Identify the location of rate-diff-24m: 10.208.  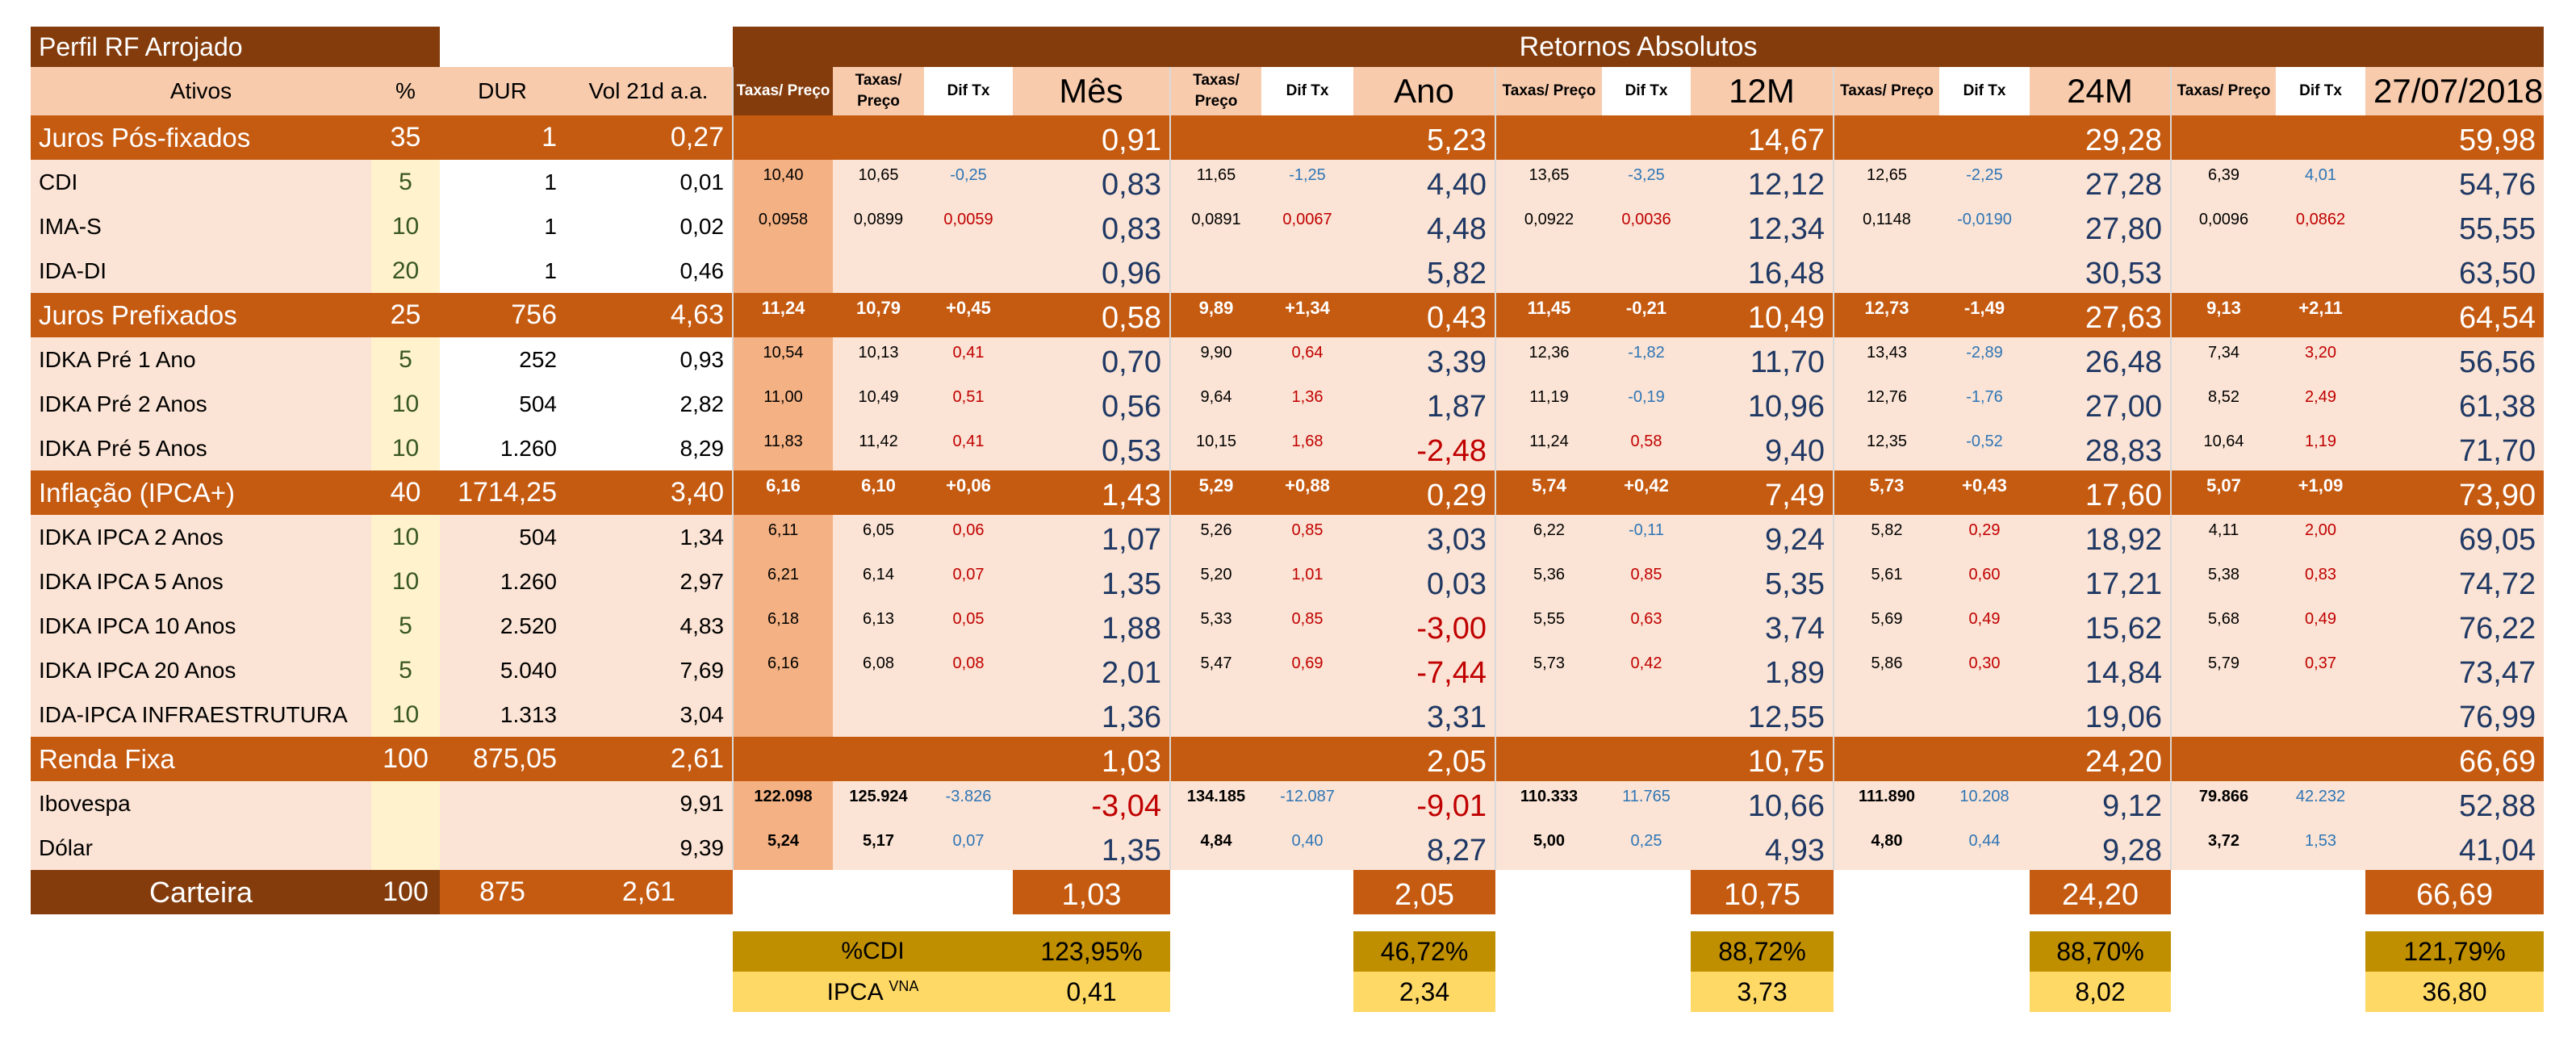
(1984, 803).